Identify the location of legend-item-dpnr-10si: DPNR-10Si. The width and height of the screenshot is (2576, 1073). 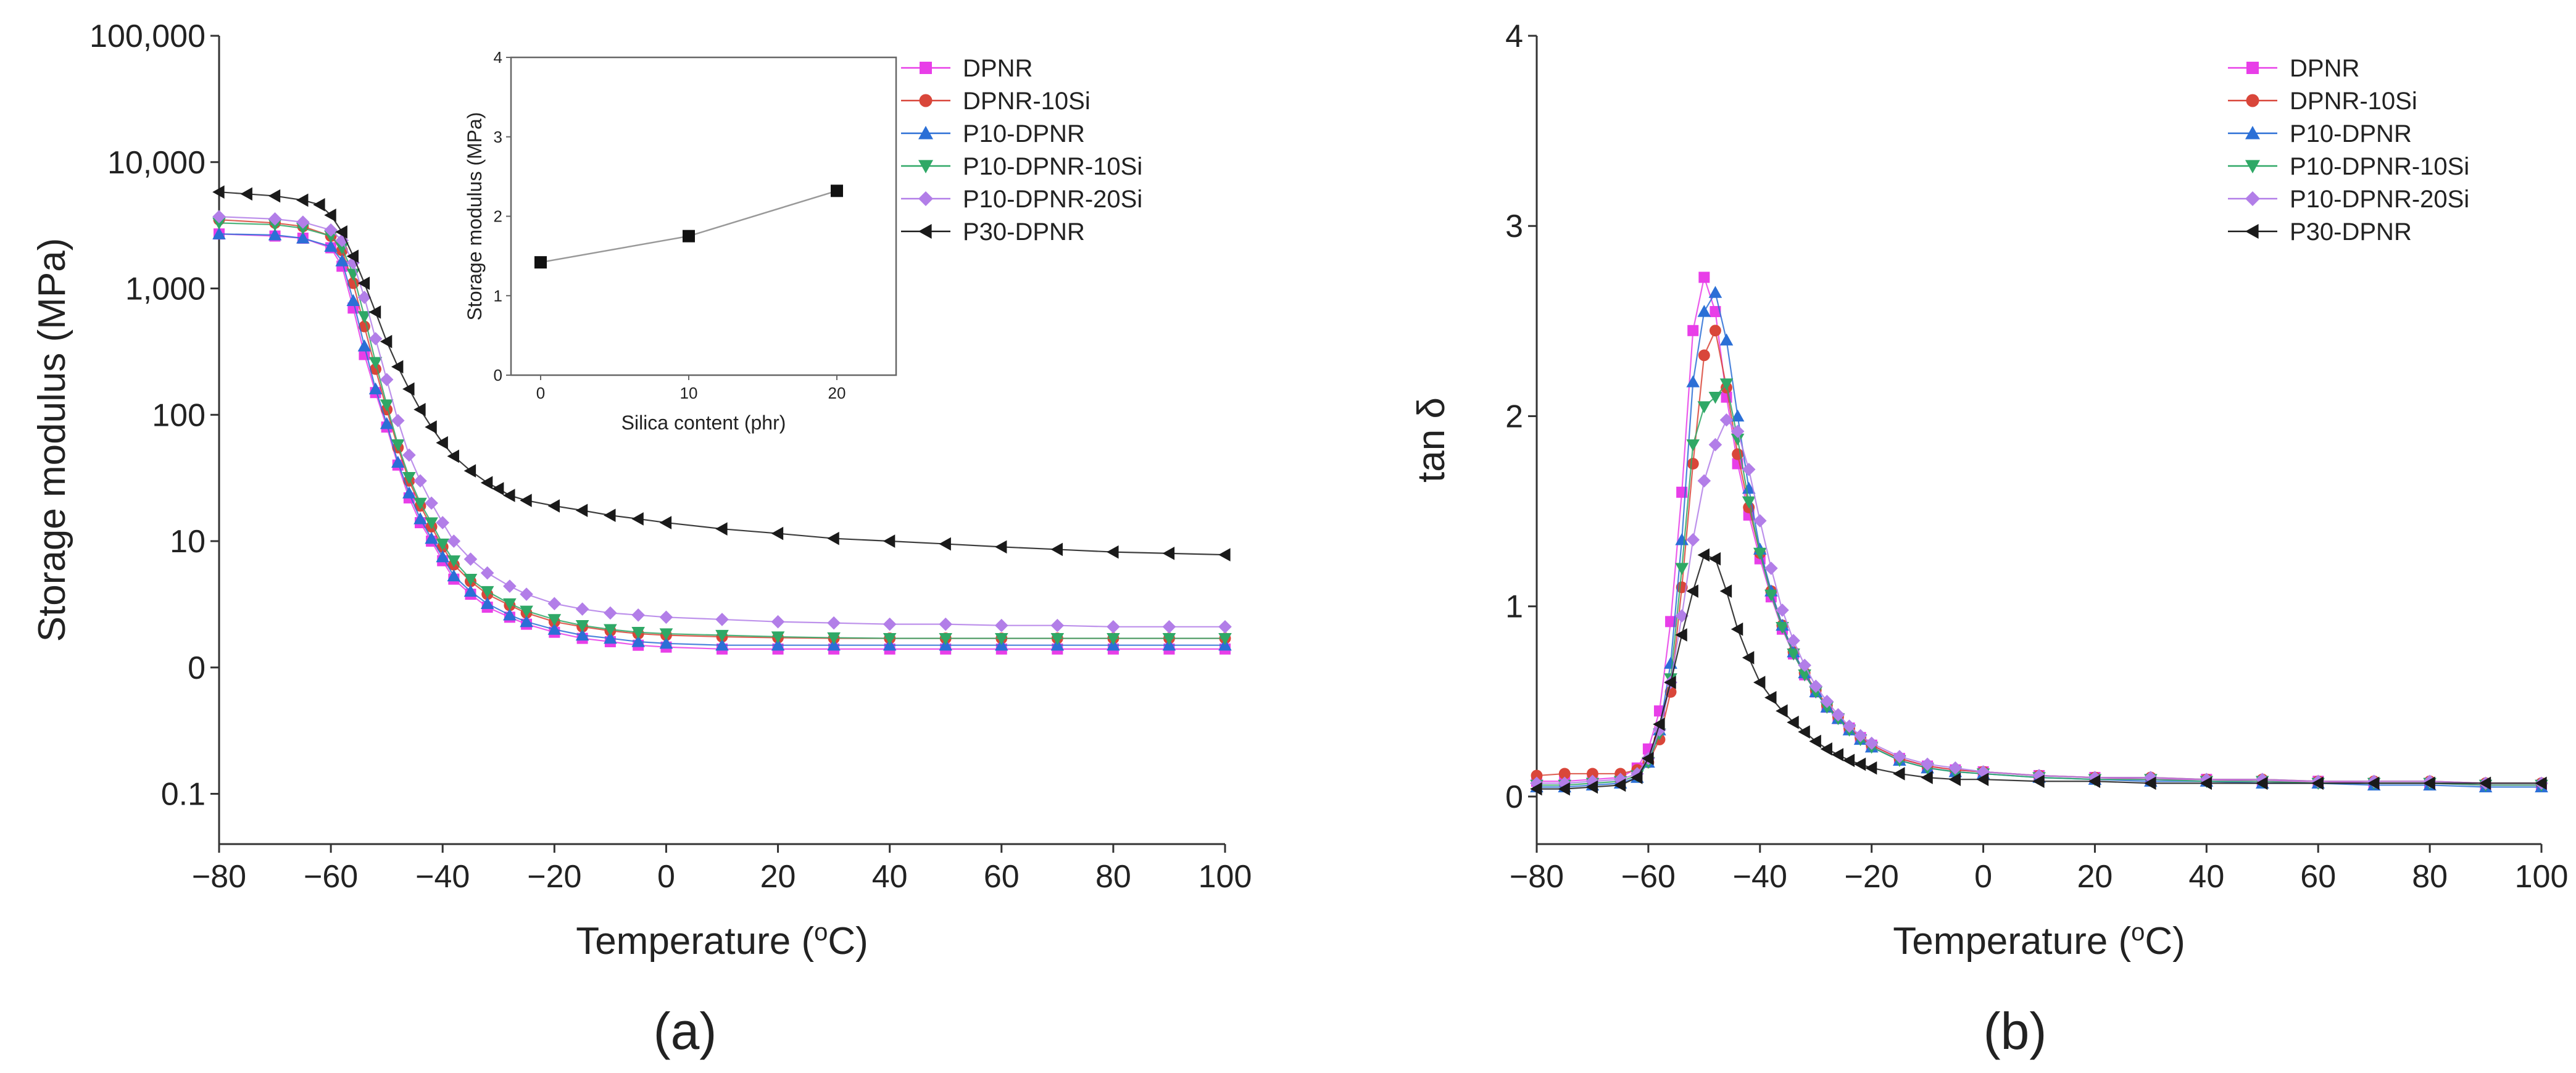
(2322, 101).